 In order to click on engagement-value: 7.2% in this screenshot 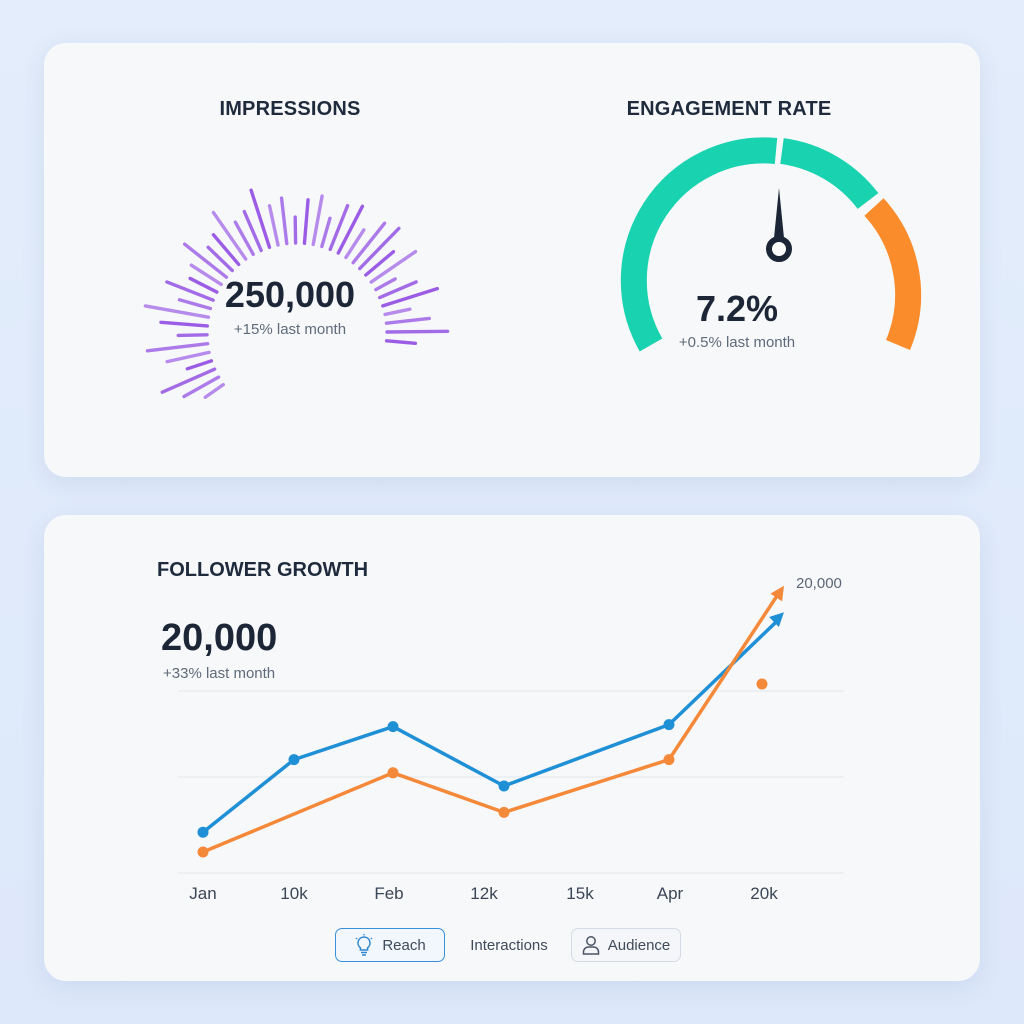, I will do `click(737, 308)`.